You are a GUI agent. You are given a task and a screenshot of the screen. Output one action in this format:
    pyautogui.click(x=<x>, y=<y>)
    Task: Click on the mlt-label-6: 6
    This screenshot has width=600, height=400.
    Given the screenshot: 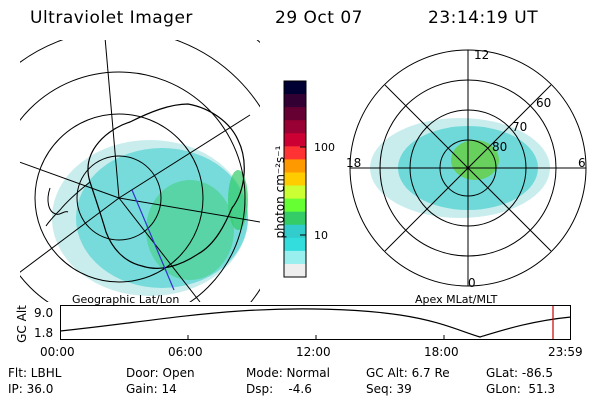 What is the action you would take?
    pyautogui.click(x=582, y=163)
    